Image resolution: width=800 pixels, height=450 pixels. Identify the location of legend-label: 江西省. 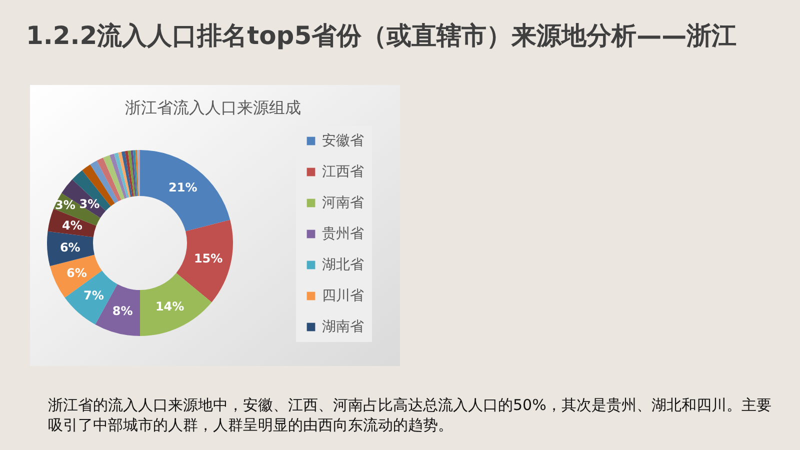
(343, 172).